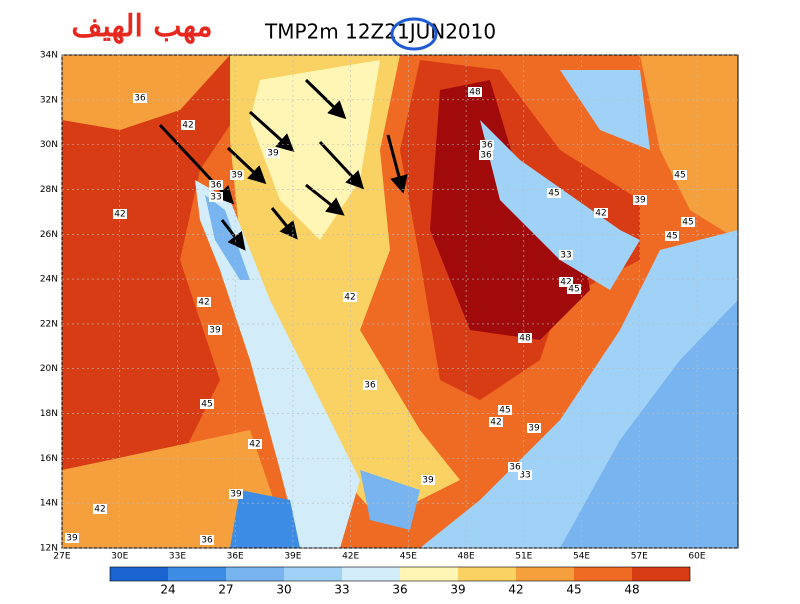  Describe the element at coordinates (573, 590) in the screenshot. I see `colorbar-label: 45` at that location.